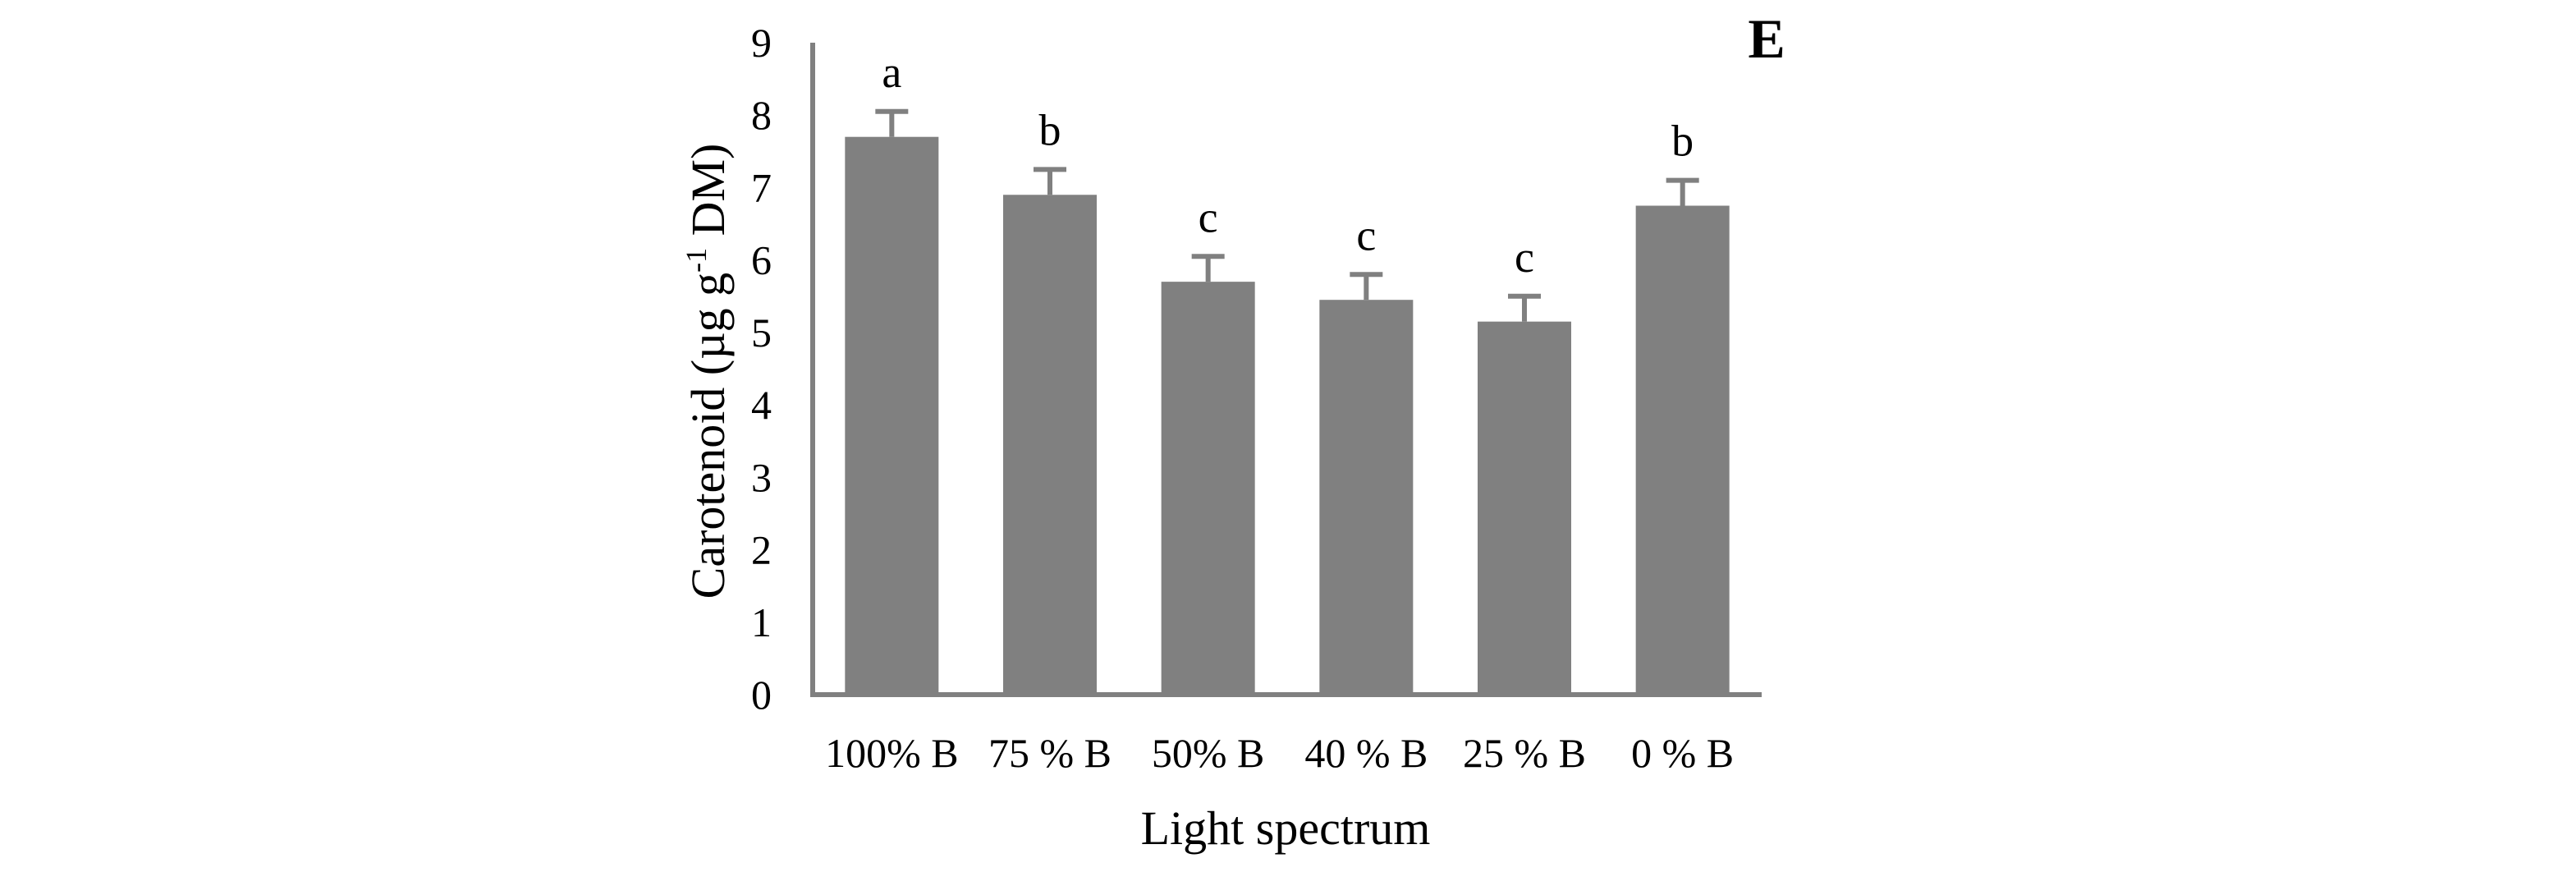  What do you see at coordinates (1208, 753) in the screenshot?
I see `x-category-label: 50% B` at bounding box center [1208, 753].